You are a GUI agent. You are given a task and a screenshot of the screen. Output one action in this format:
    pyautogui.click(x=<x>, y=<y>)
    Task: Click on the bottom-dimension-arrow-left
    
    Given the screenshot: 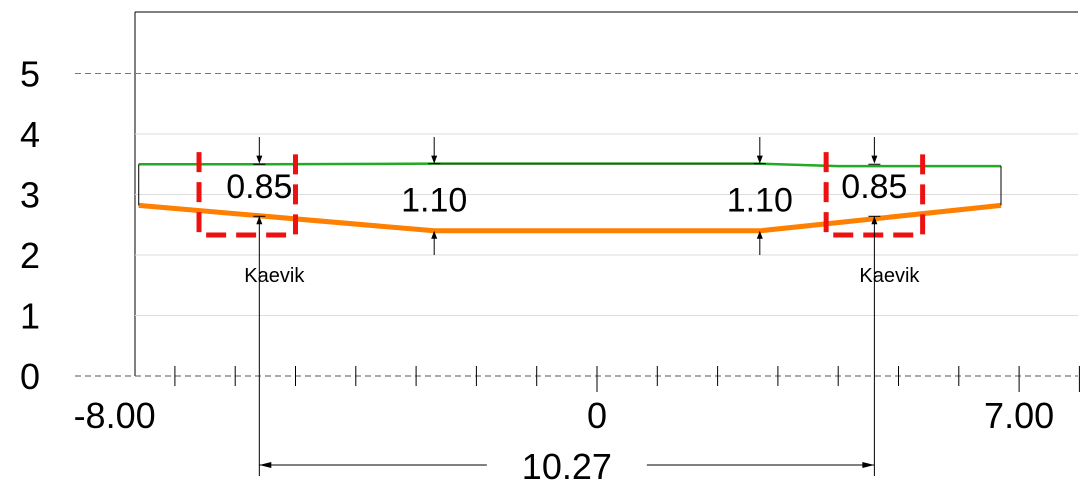 What is the action you would take?
    pyautogui.click(x=265, y=465)
    